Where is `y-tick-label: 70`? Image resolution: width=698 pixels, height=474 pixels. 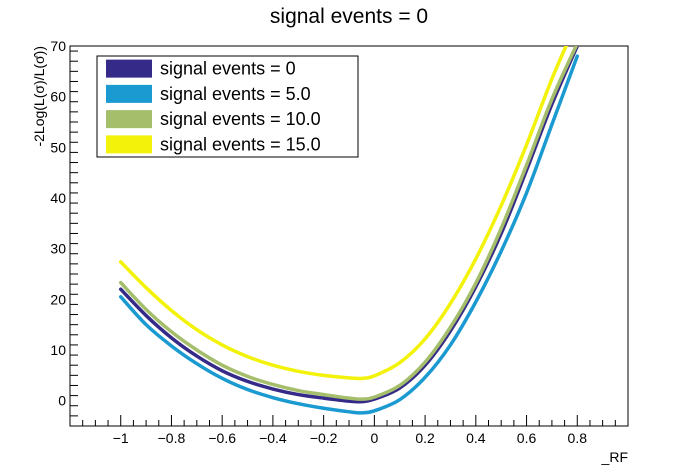
y-tick-label: 70 is located at coordinates (58, 46).